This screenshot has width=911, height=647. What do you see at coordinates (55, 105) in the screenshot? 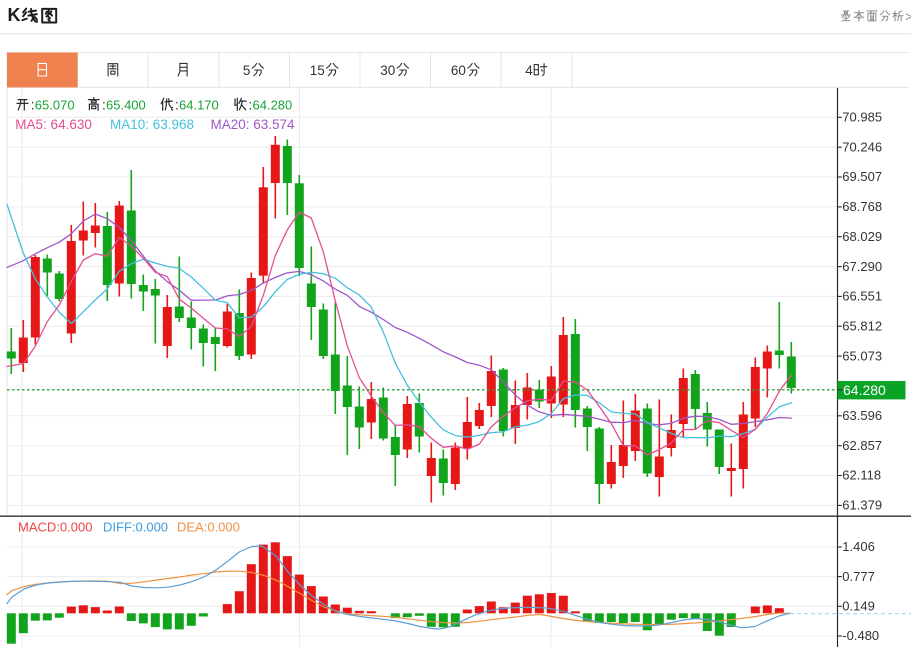
I see `svg-text: 65.070` at bounding box center [55, 105].